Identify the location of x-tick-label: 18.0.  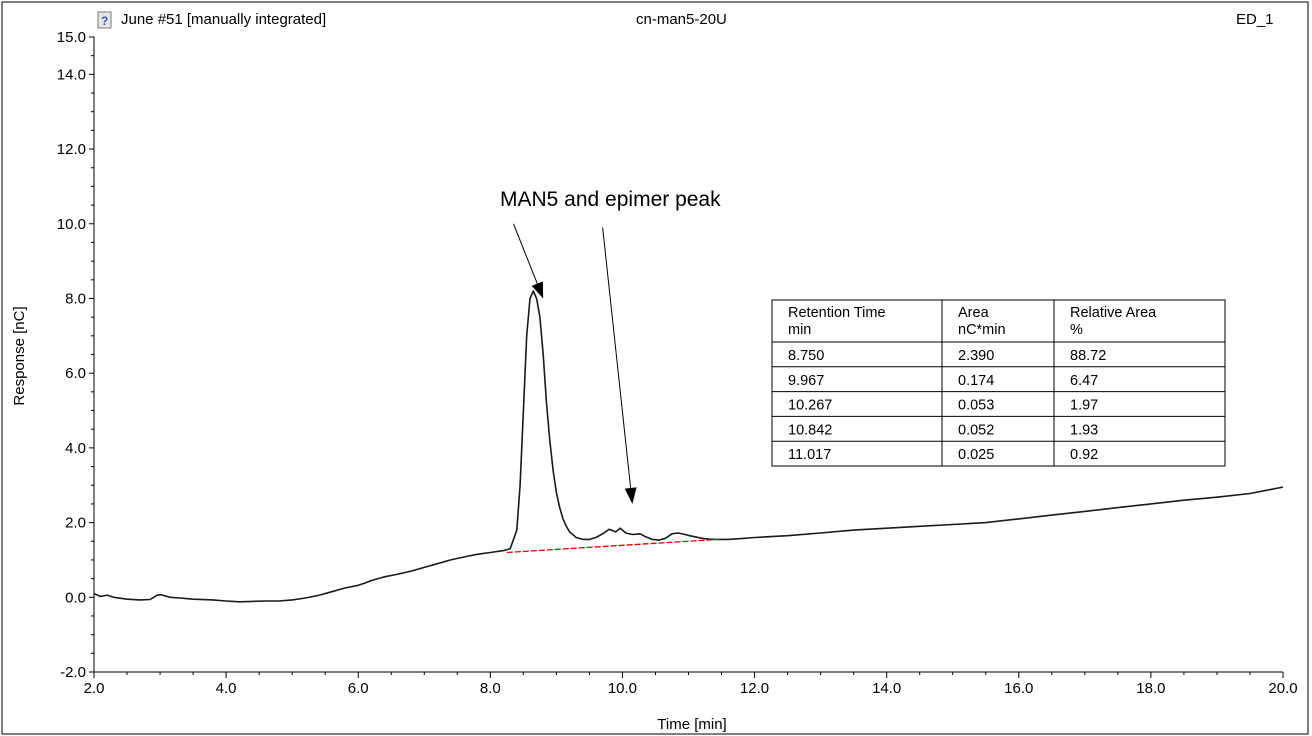
(1150, 688).